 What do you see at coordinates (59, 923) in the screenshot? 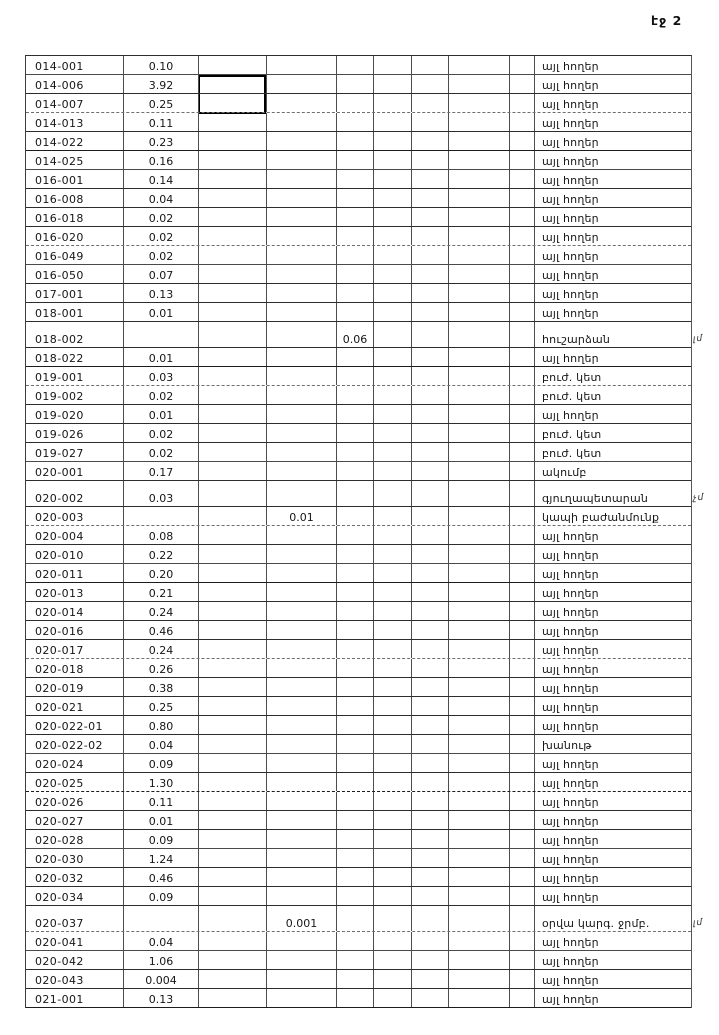
I see `parcel-code-cell: 020-037` at bounding box center [59, 923].